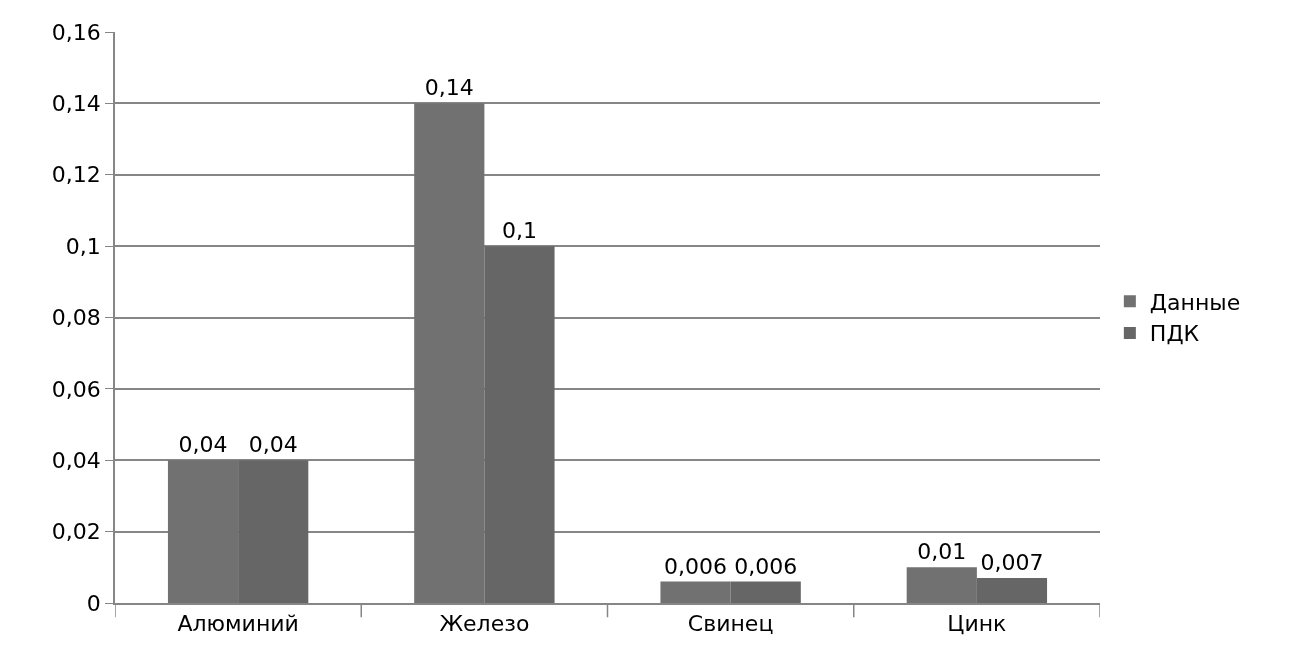  I want to click on legend-label: Данные, so click(1195, 302).